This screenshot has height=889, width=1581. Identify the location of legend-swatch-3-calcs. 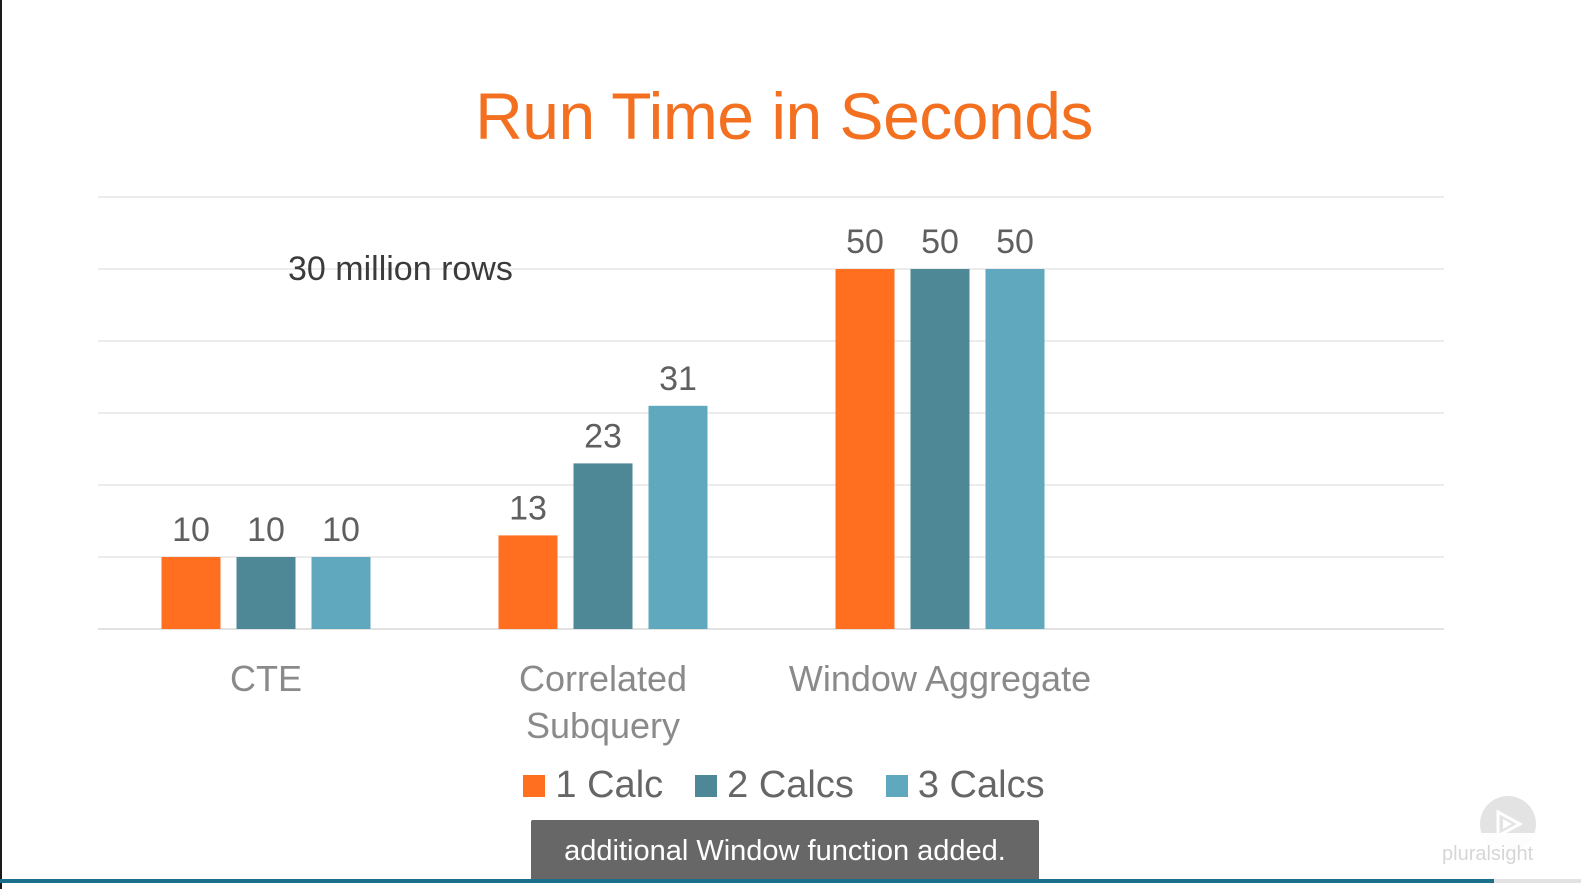
(896, 785).